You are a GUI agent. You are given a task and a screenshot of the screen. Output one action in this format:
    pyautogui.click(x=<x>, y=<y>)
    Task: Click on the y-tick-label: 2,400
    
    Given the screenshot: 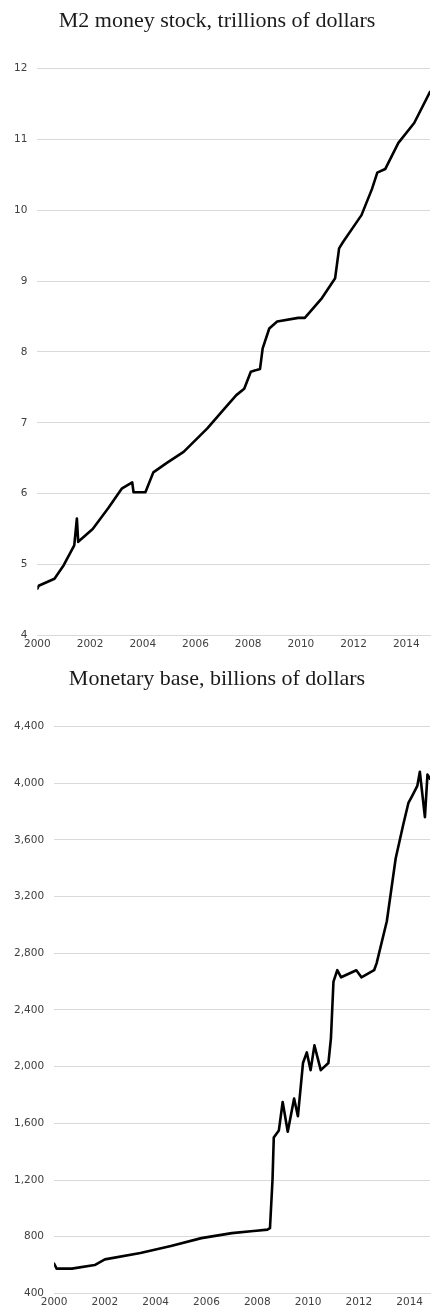 What is the action you would take?
    pyautogui.click(x=29, y=1008)
    